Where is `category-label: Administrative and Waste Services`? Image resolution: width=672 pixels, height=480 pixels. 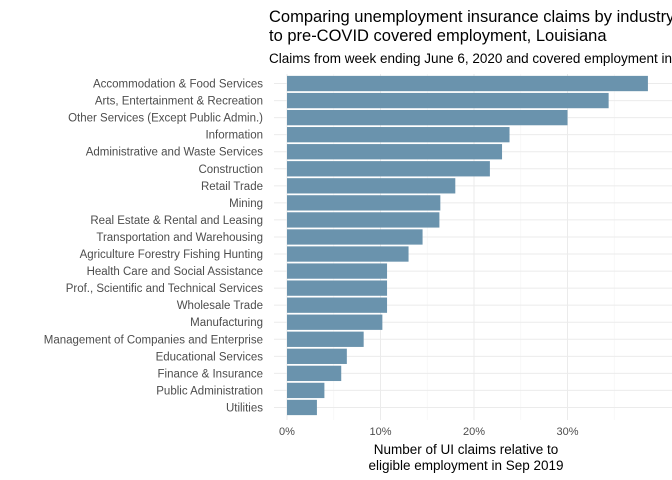
category-label: Administrative and Waste Services is located at coordinates (175, 153).